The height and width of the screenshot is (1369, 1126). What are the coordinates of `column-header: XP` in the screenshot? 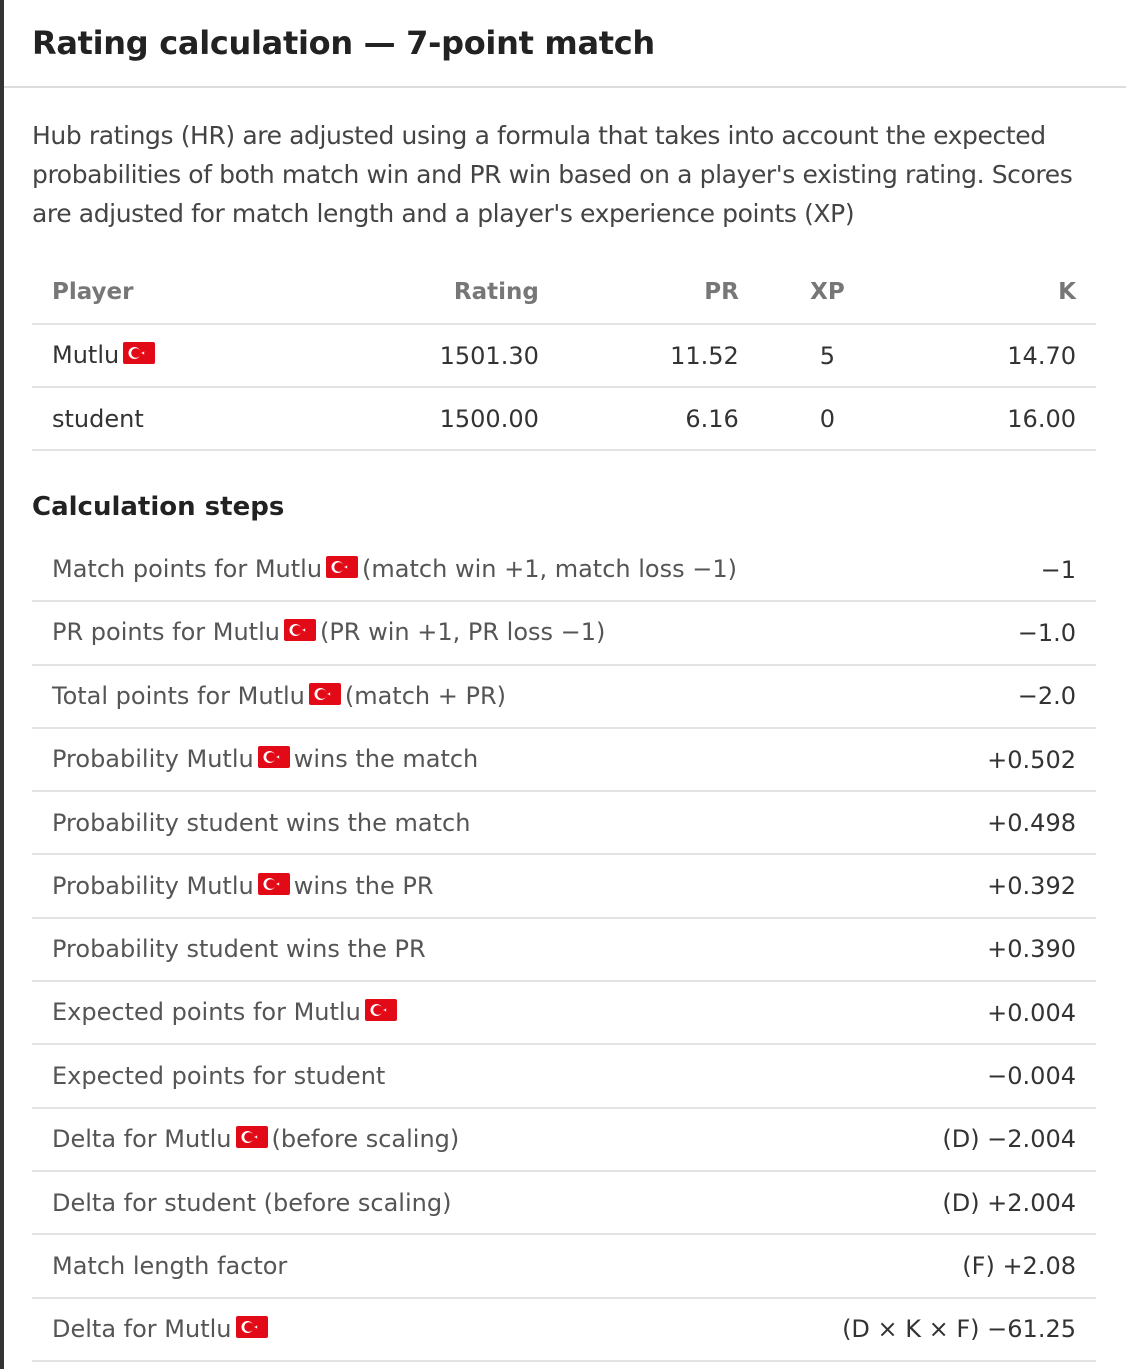 It's located at (827, 293).